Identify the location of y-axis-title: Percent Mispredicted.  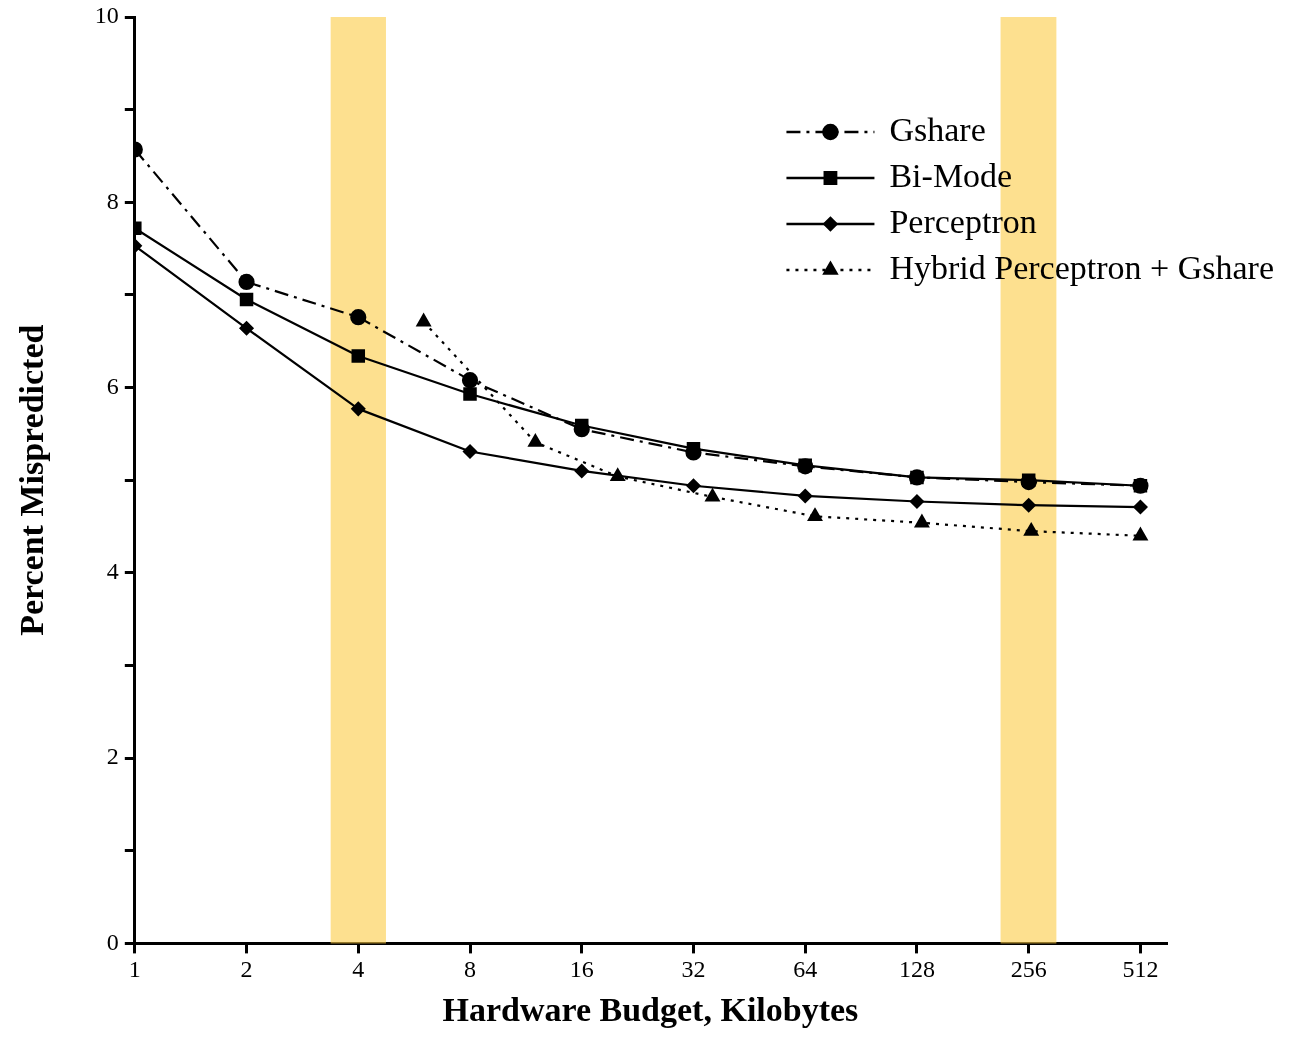
(32, 480).